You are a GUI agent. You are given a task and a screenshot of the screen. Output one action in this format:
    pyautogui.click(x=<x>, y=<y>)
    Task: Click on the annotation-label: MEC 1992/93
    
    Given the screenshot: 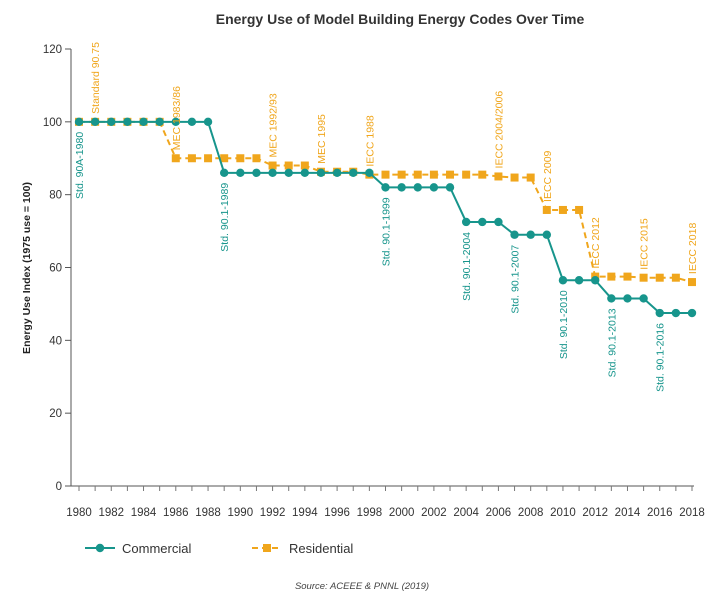 What is the action you would take?
    pyautogui.click(x=274, y=125)
    